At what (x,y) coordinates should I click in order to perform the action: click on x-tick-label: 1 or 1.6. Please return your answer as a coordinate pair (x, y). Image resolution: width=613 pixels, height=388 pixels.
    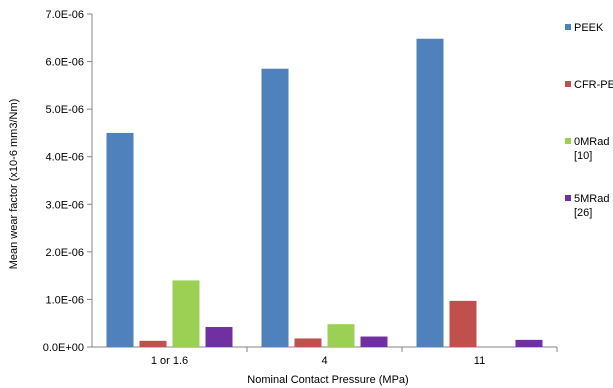
    Looking at the image, I should click on (169, 361).